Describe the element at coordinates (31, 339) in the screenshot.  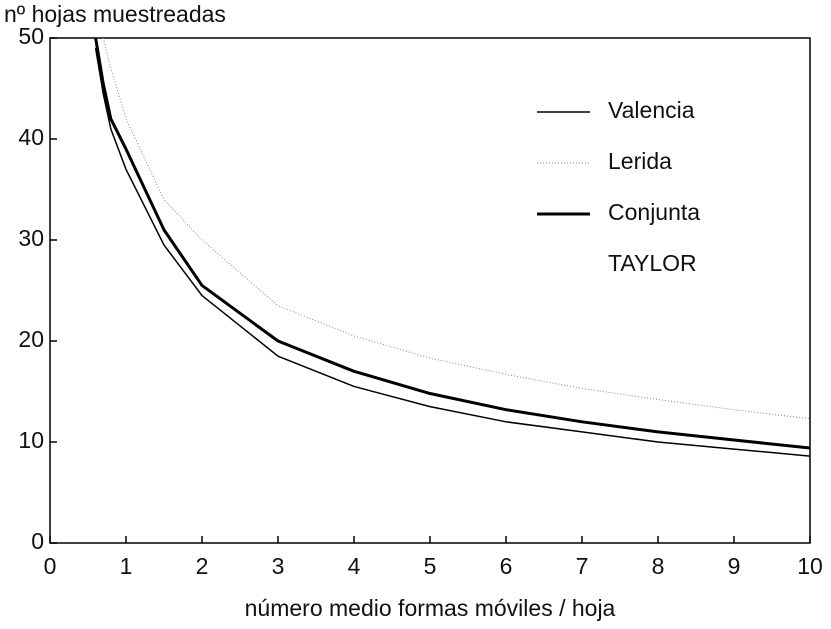
I see `y-tick-label: 20` at that location.